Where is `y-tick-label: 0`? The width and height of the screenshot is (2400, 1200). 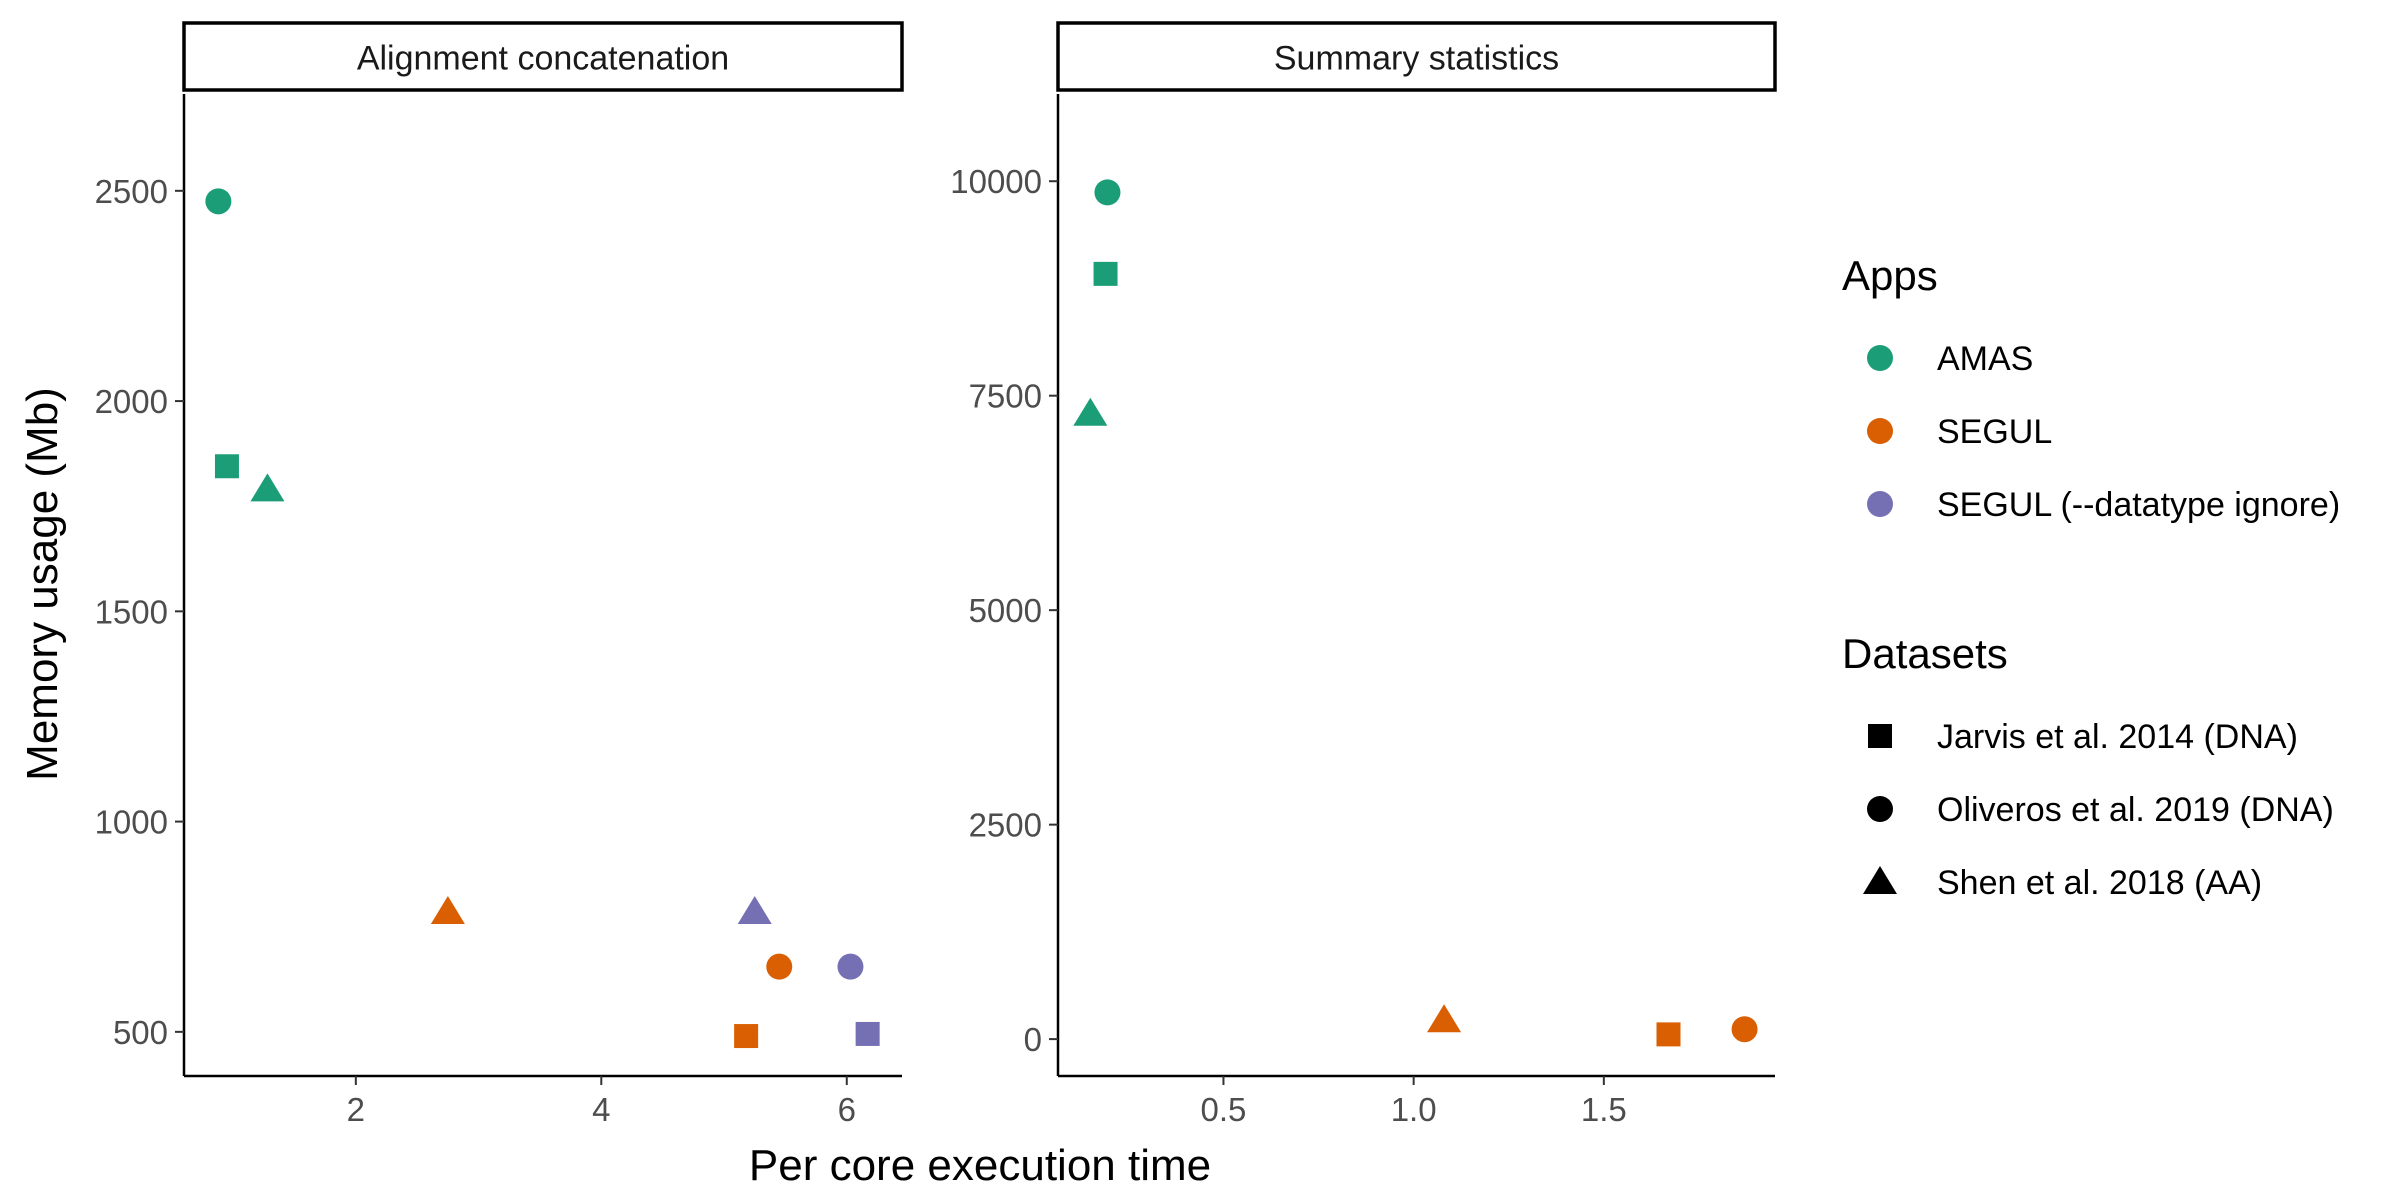
y-tick-label: 0 is located at coordinates (1033, 1039).